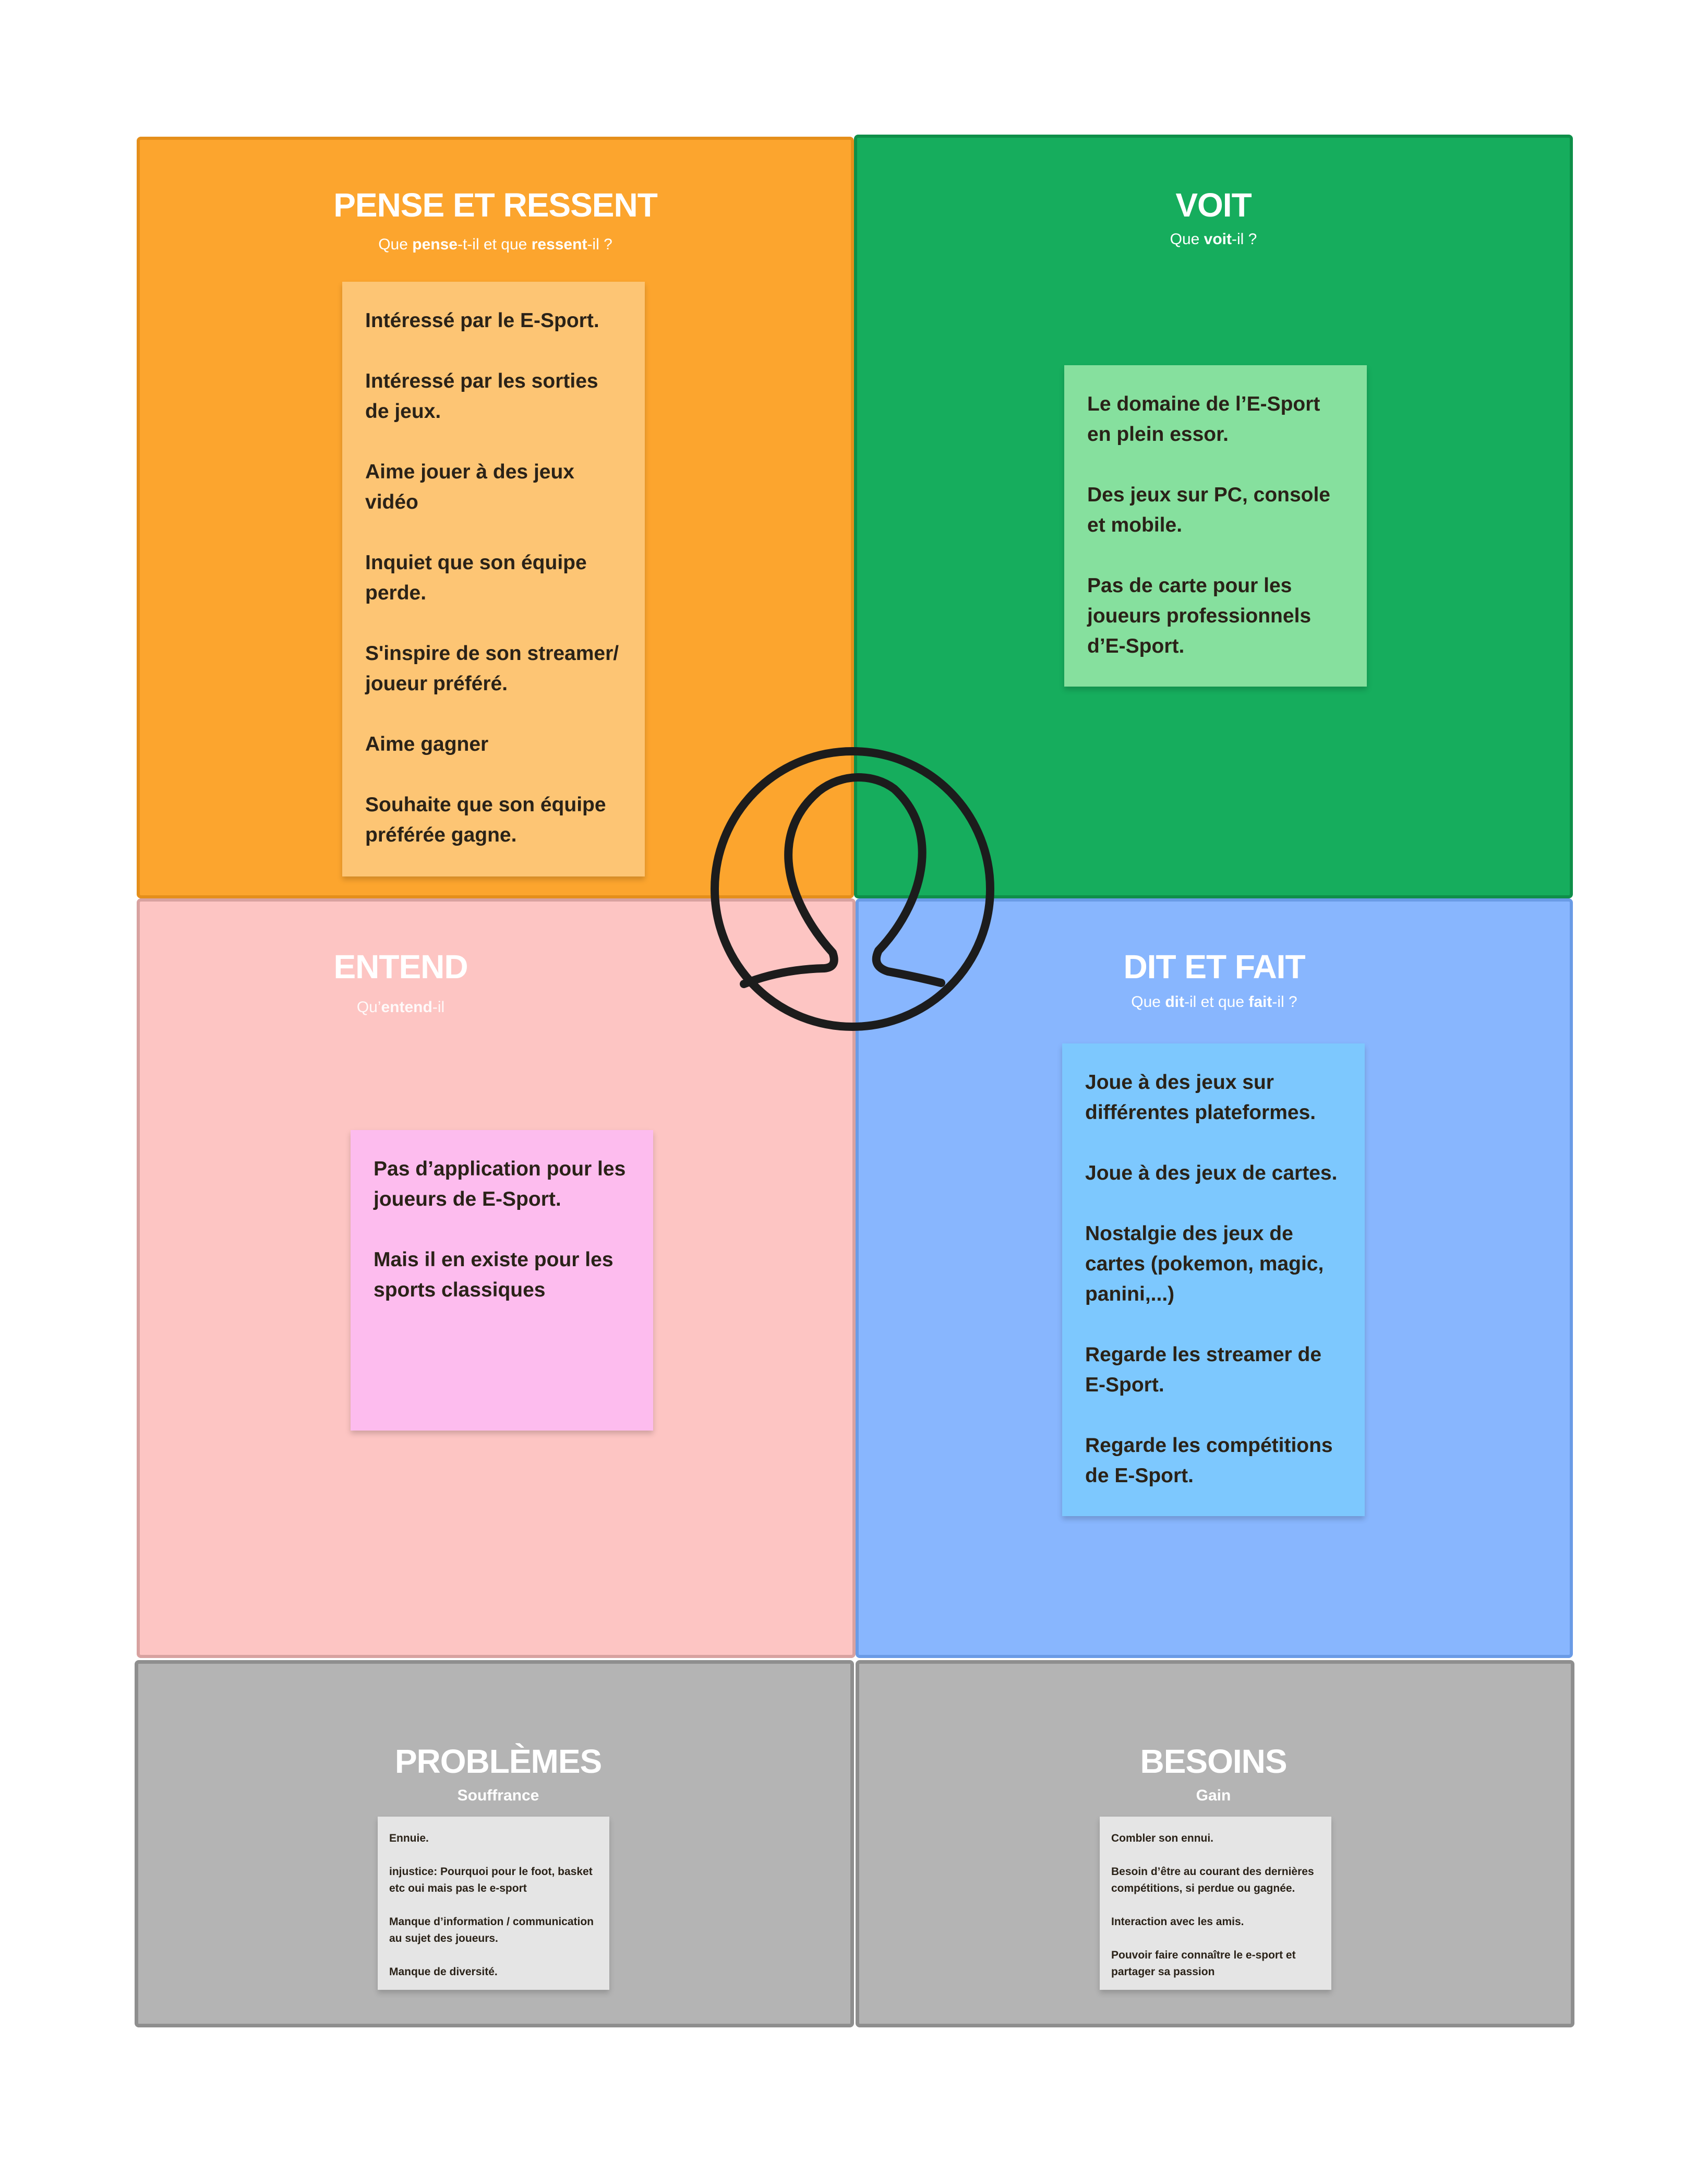 The image size is (1708, 2162). Describe the element at coordinates (400, 967) in the screenshot. I see `quadrant-title: ENTEND` at that location.